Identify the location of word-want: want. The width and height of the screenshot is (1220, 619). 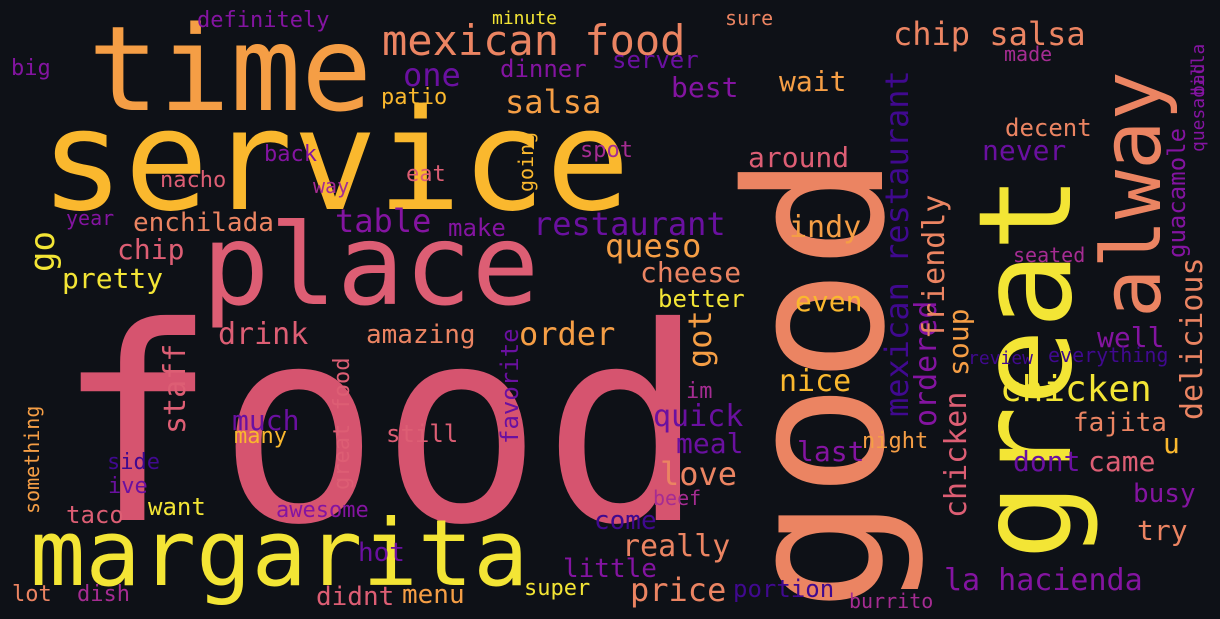
(177, 507).